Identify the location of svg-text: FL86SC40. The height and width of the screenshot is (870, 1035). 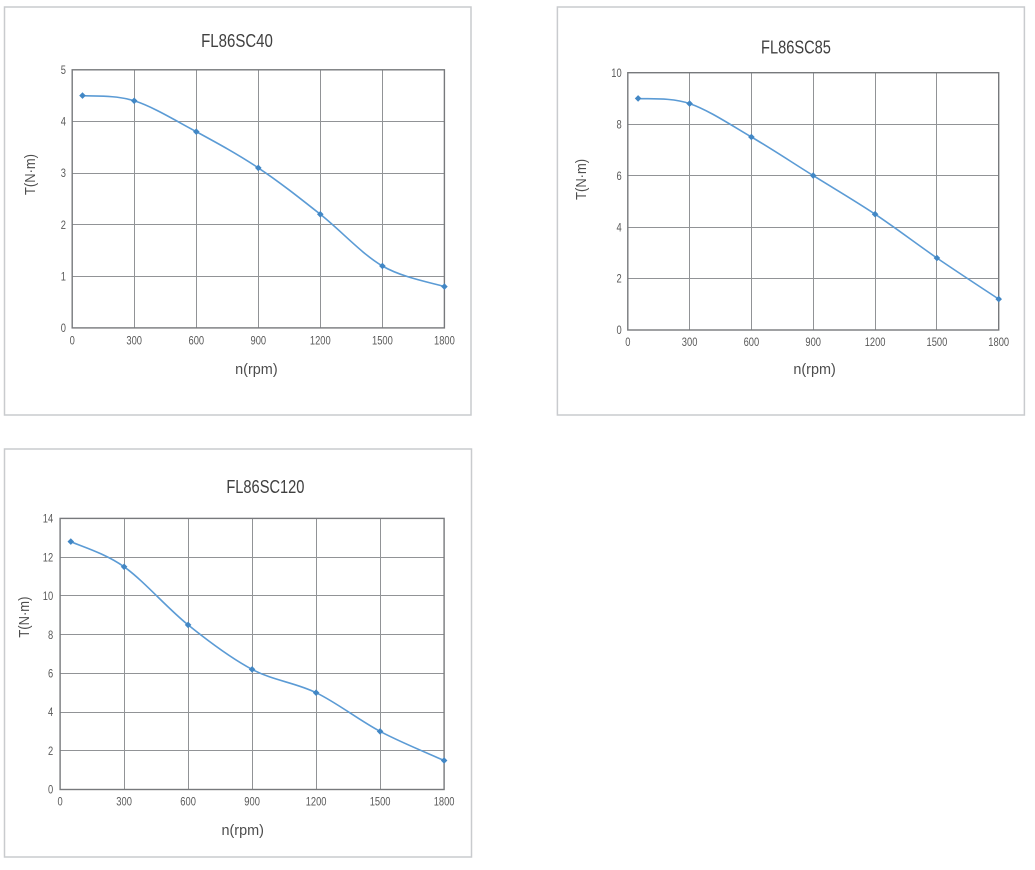
(237, 40).